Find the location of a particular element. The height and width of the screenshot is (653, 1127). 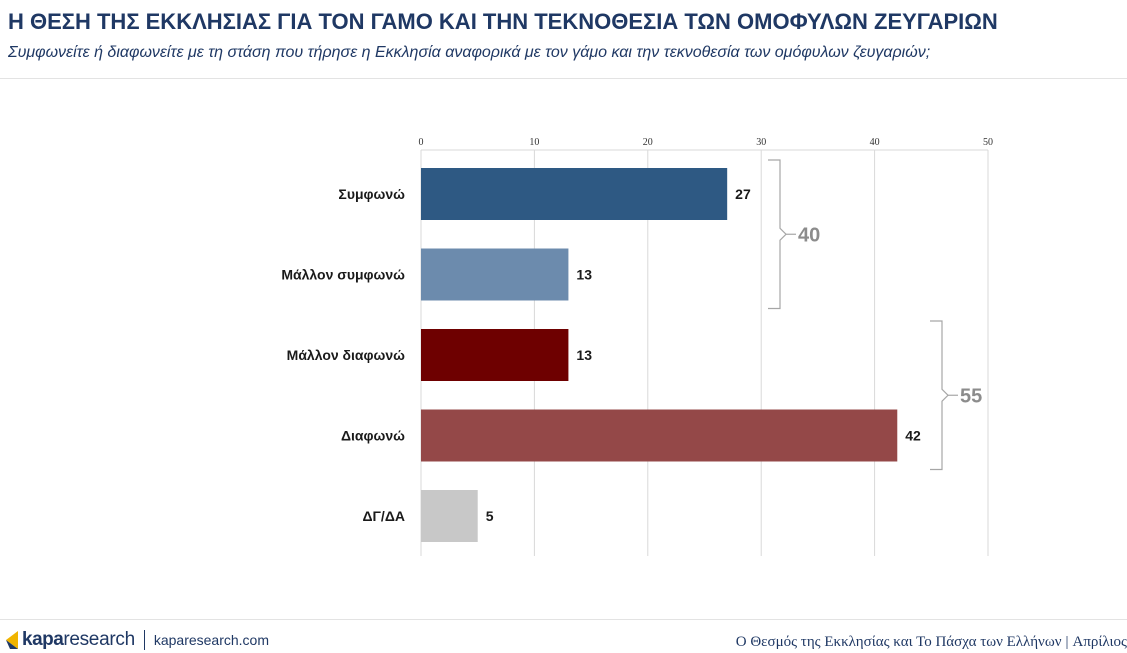

data-label: 5 is located at coordinates (490, 516).